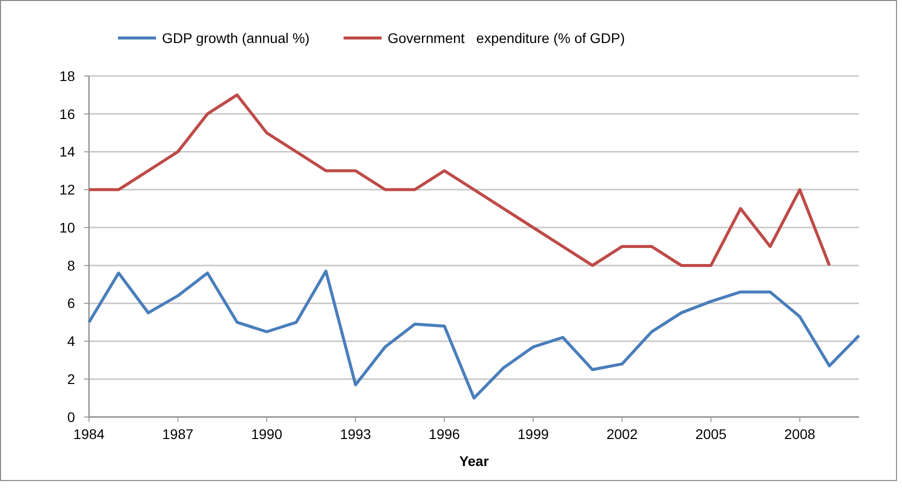 The image size is (902, 502). I want to click on legend-label: GDP growth (annual %), so click(236, 38).